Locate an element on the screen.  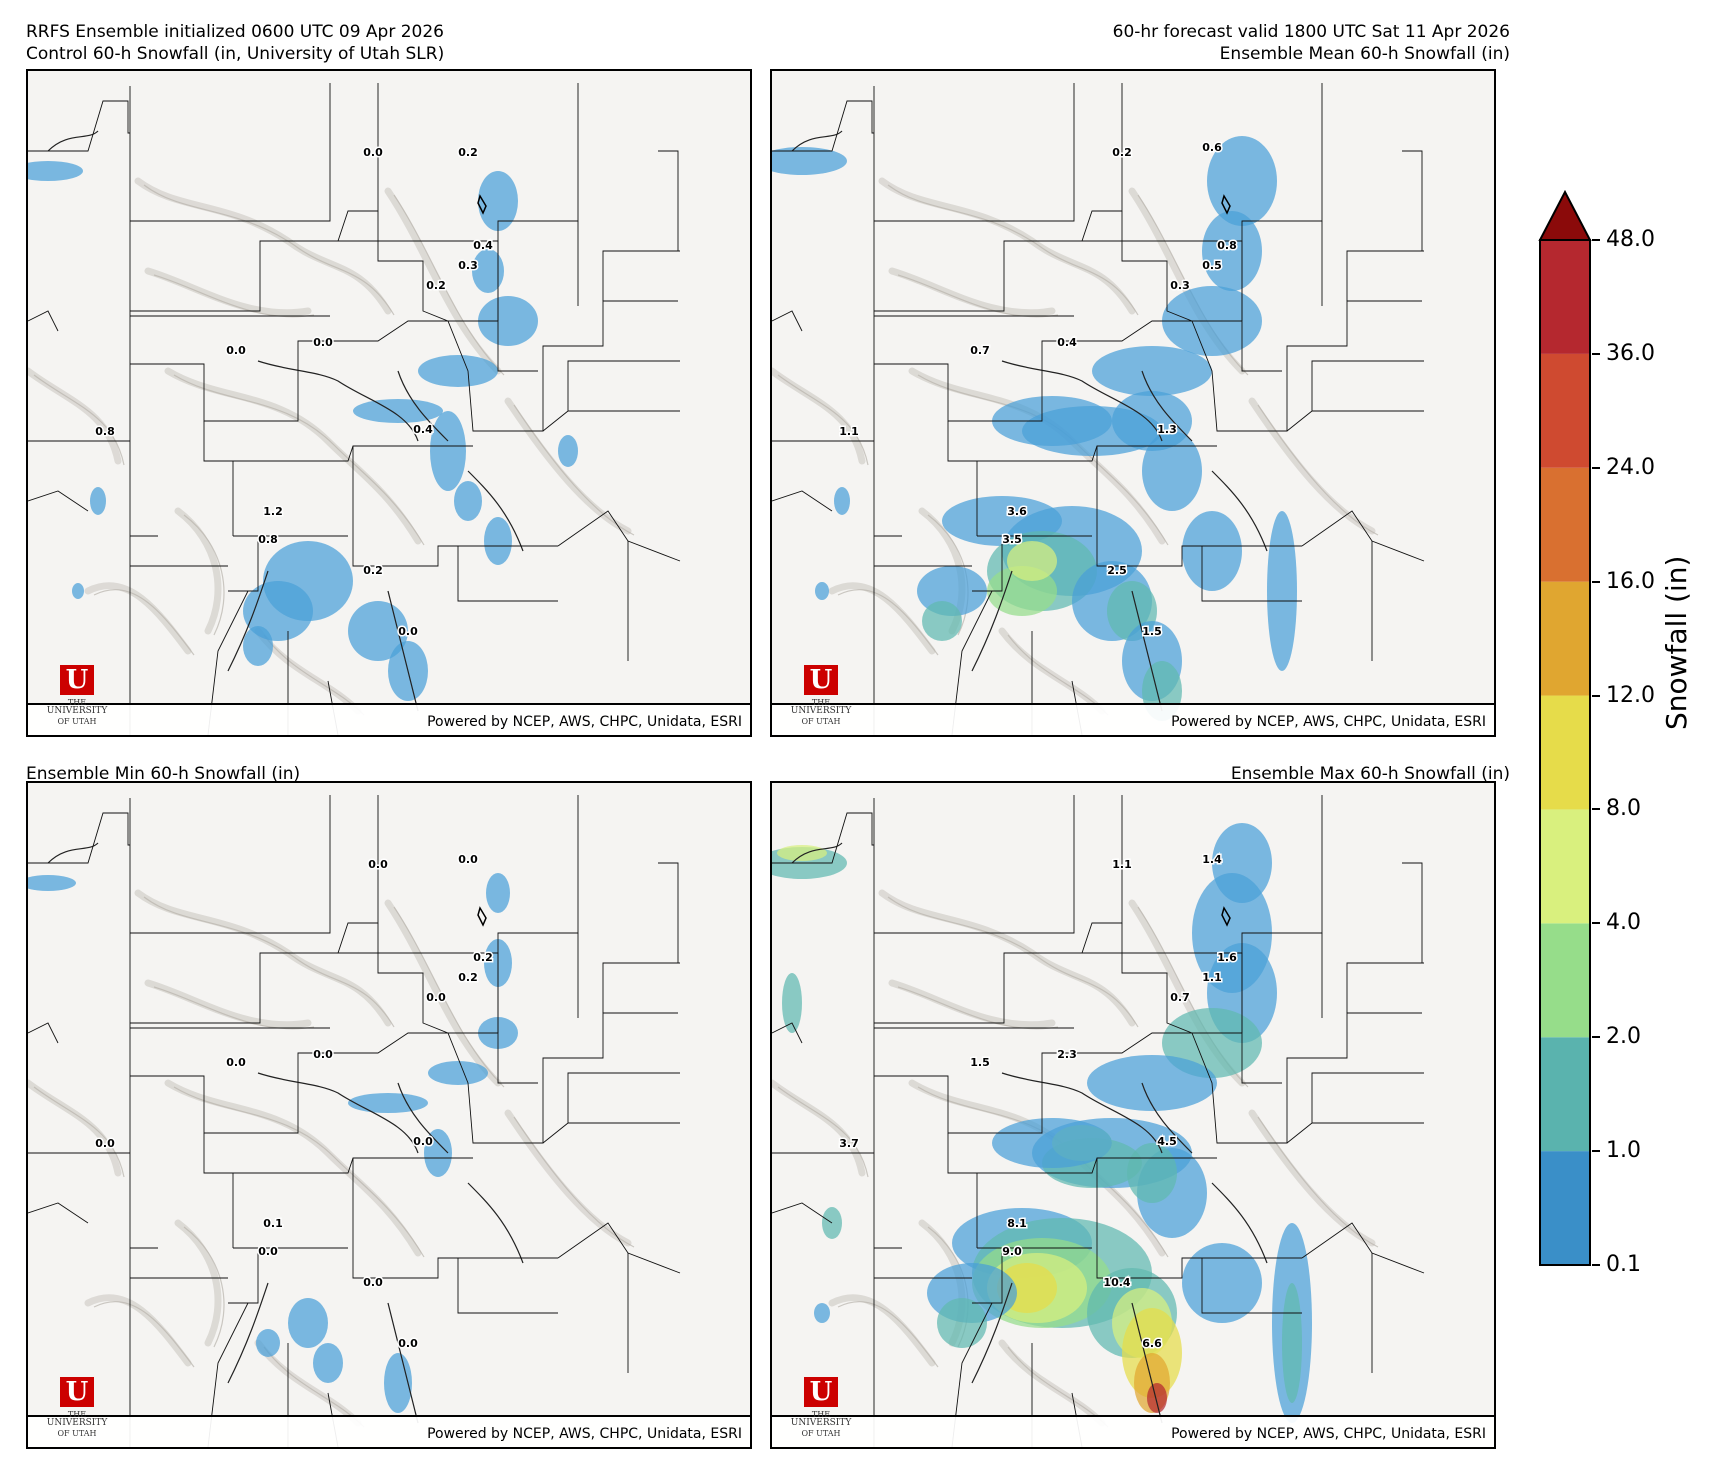
snowfall-point-label: 1.4 is located at coordinates (1212, 859).